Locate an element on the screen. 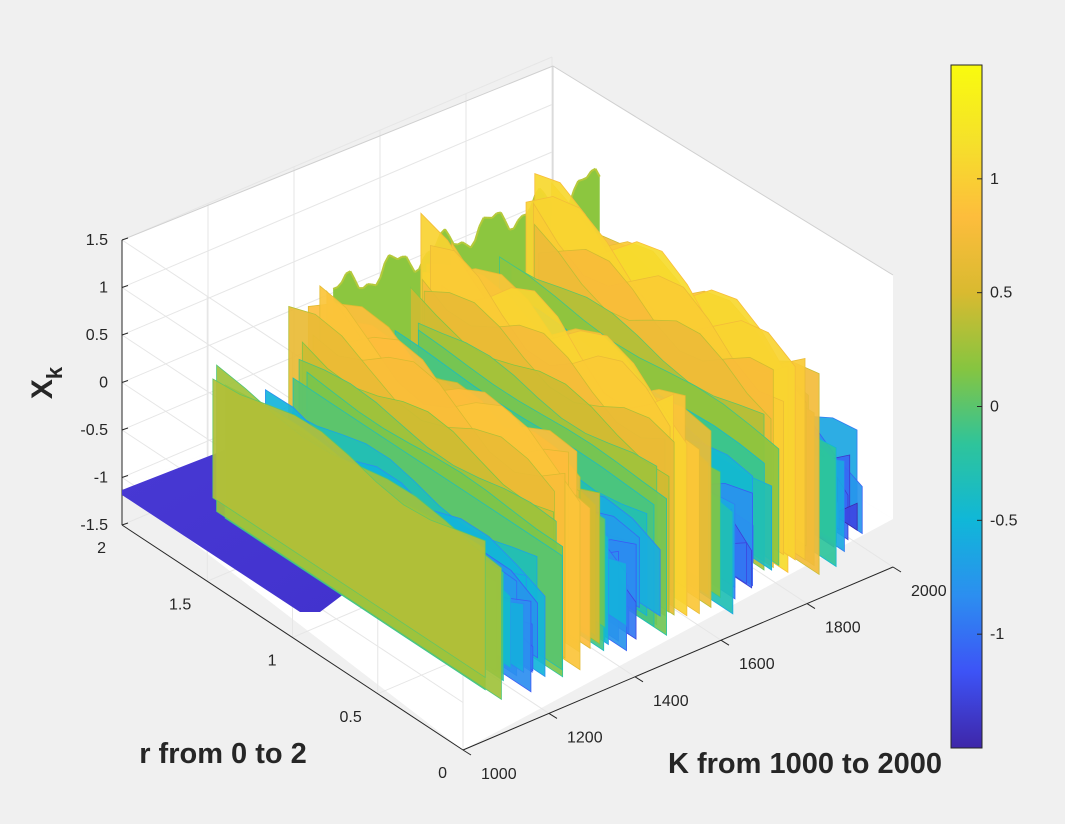 The height and width of the screenshot is (824, 1065). z-tick-label: 0 is located at coordinates (103, 383).